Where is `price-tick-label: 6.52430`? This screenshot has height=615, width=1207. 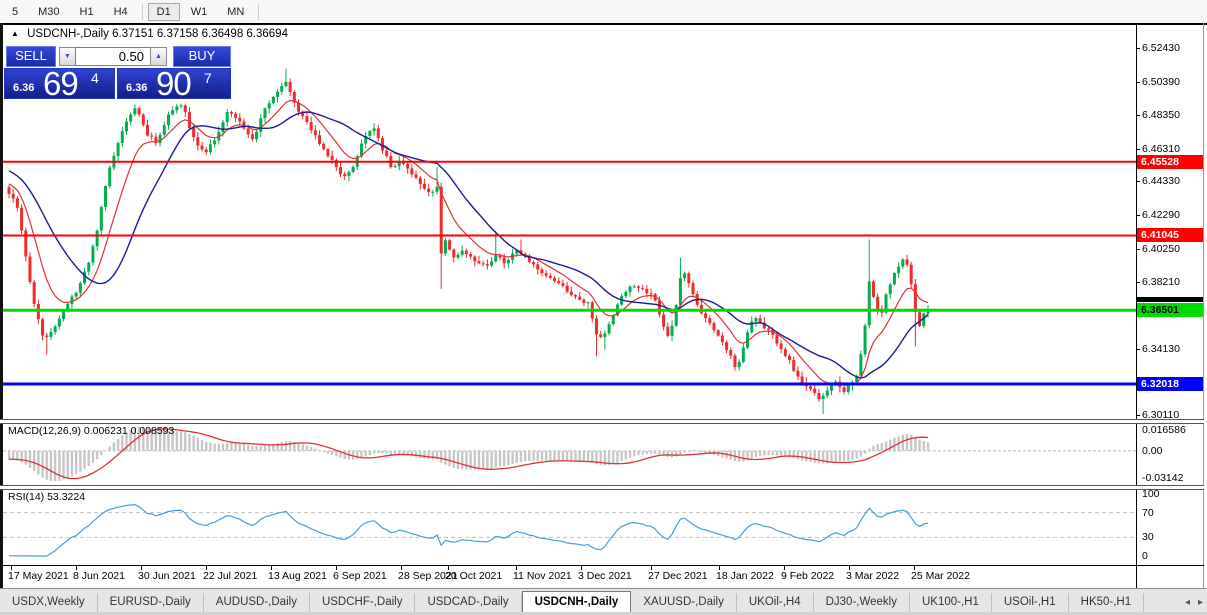 price-tick-label: 6.52430 is located at coordinates (1161, 48).